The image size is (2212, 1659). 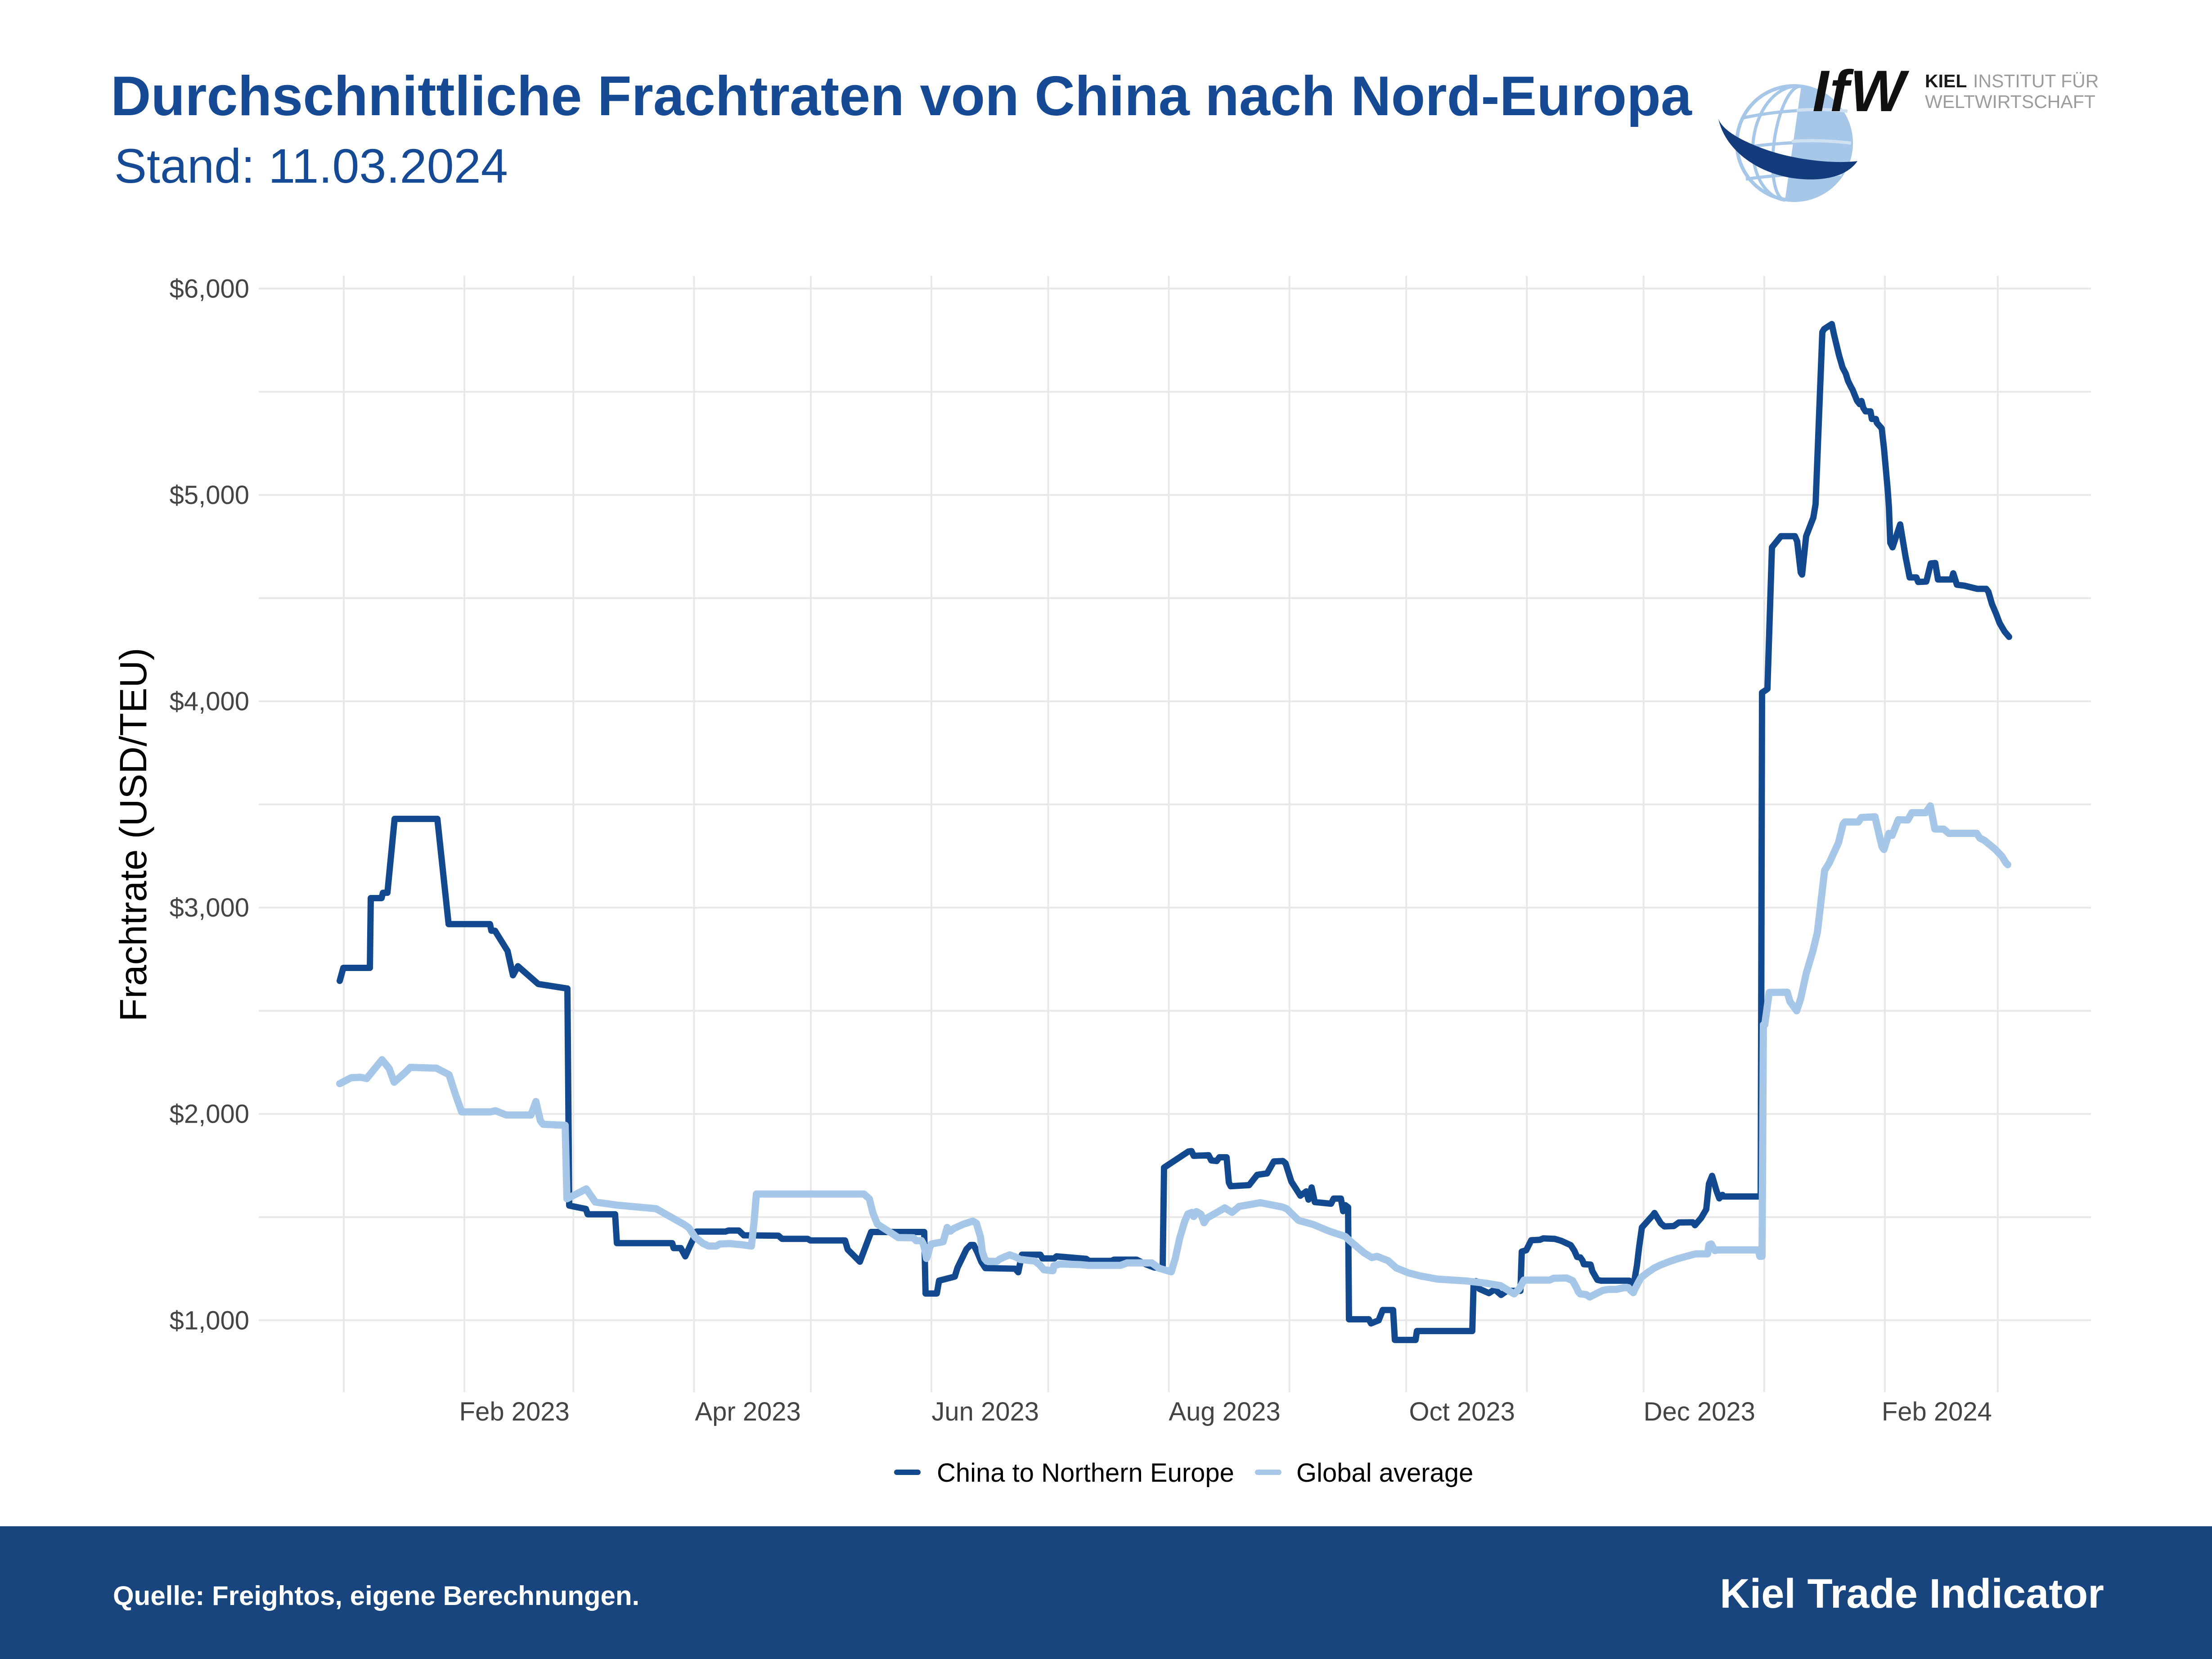 What do you see at coordinates (1462, 1411) in the screenshot?
I see `svg-text: Oct 2023` at bounding box center [1462, 1411].